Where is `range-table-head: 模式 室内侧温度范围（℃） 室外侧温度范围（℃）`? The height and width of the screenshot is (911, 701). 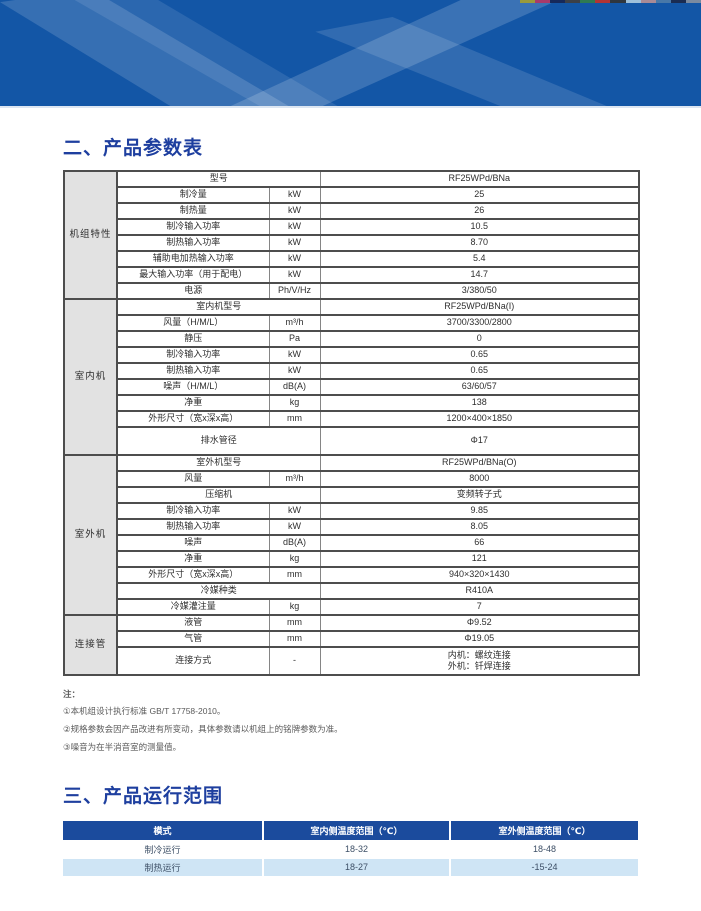
range-table-head: 模式 室内侧温度范围（℃） 室外侧温度范围（℃） is located at coordinates (350, 831).